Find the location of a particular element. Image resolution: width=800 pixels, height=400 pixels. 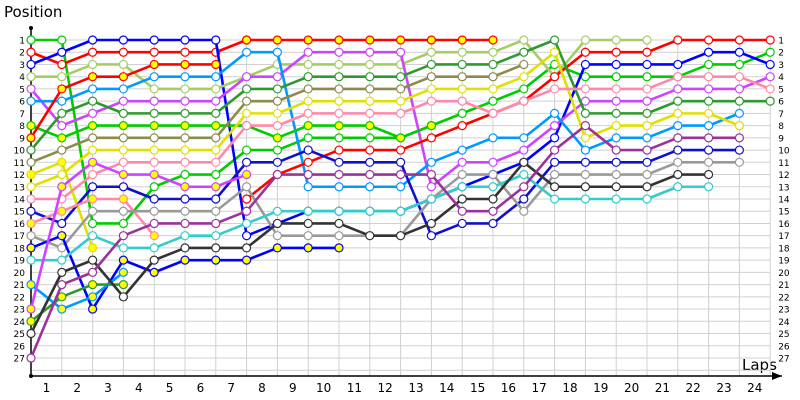

series-green-yellow is located at coordinates (77, 303).